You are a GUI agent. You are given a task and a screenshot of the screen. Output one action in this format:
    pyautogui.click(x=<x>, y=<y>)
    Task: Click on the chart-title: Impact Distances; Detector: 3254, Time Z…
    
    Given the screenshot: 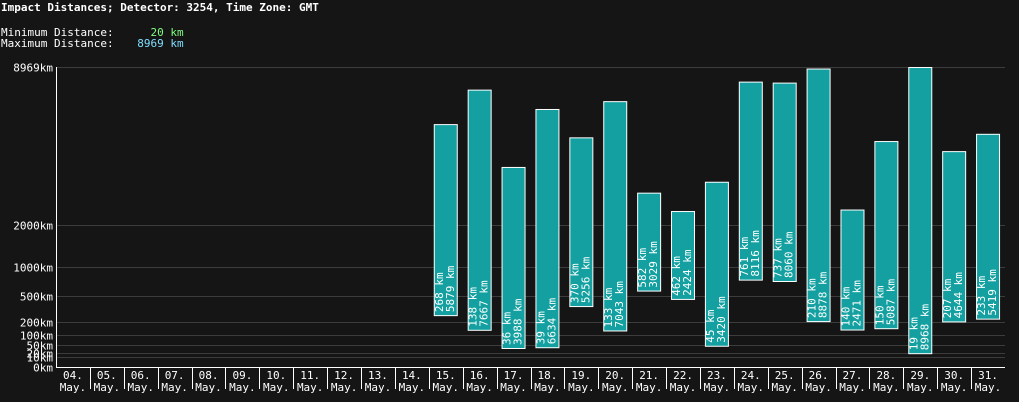 What is the action you would take?
    pyautogui.click(x=160, y=7)
    